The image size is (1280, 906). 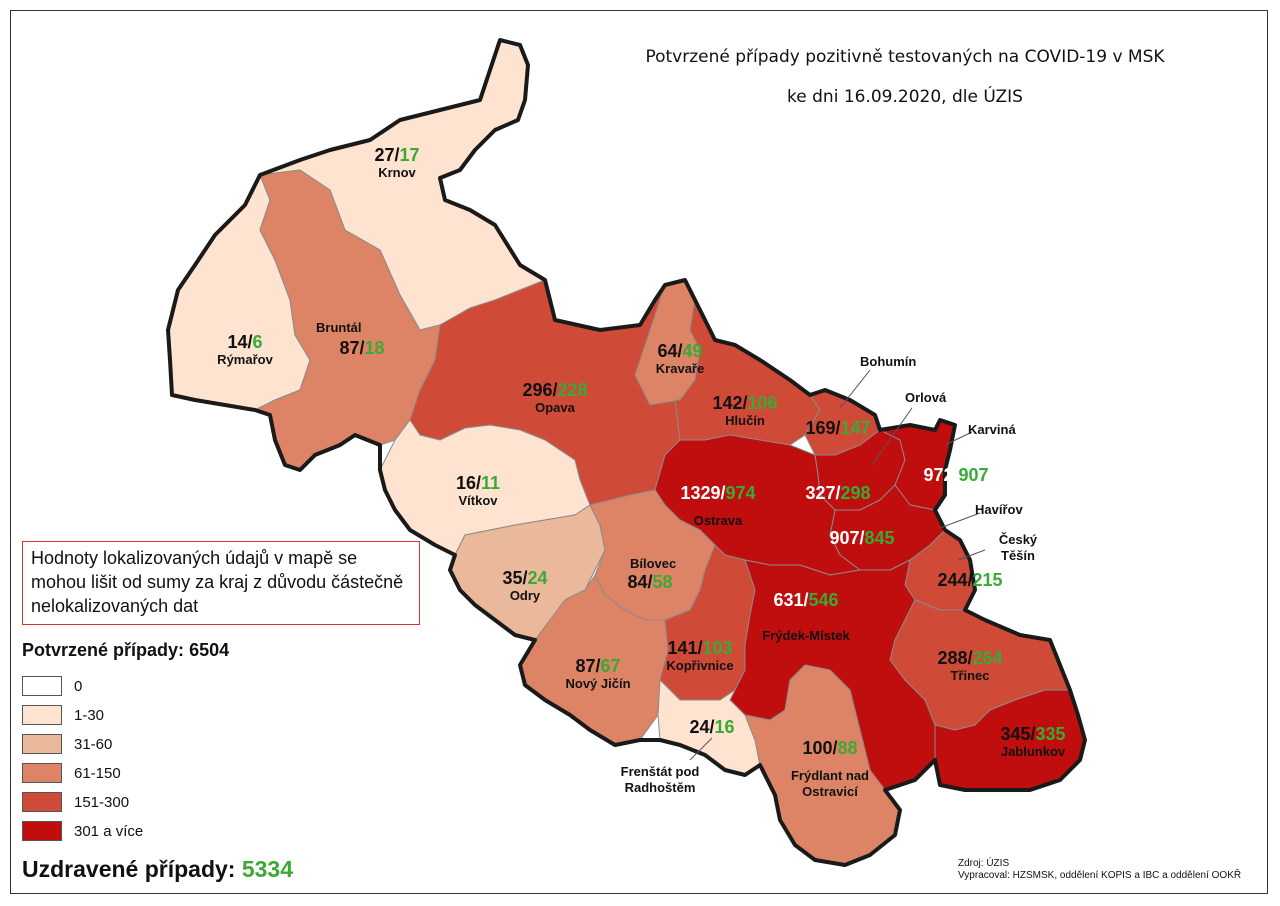 What do you see at coordinates (680, 358) in the screenshot?
I see `label-kravare: 64/49 Kravaře` at bounding box center [680, 358].